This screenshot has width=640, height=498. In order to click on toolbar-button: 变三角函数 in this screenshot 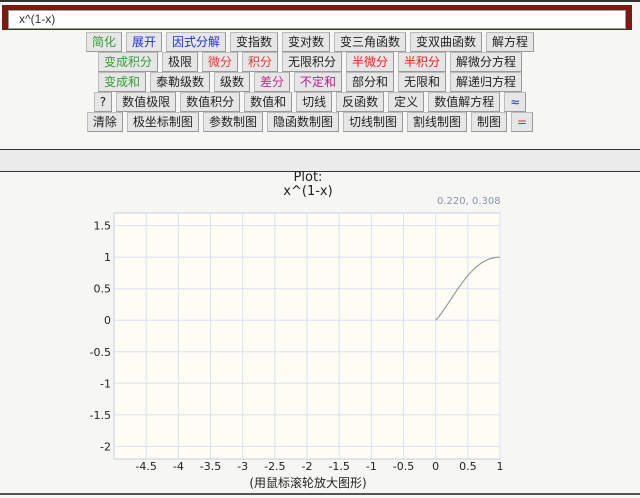, I will do `click(370, 42)`.